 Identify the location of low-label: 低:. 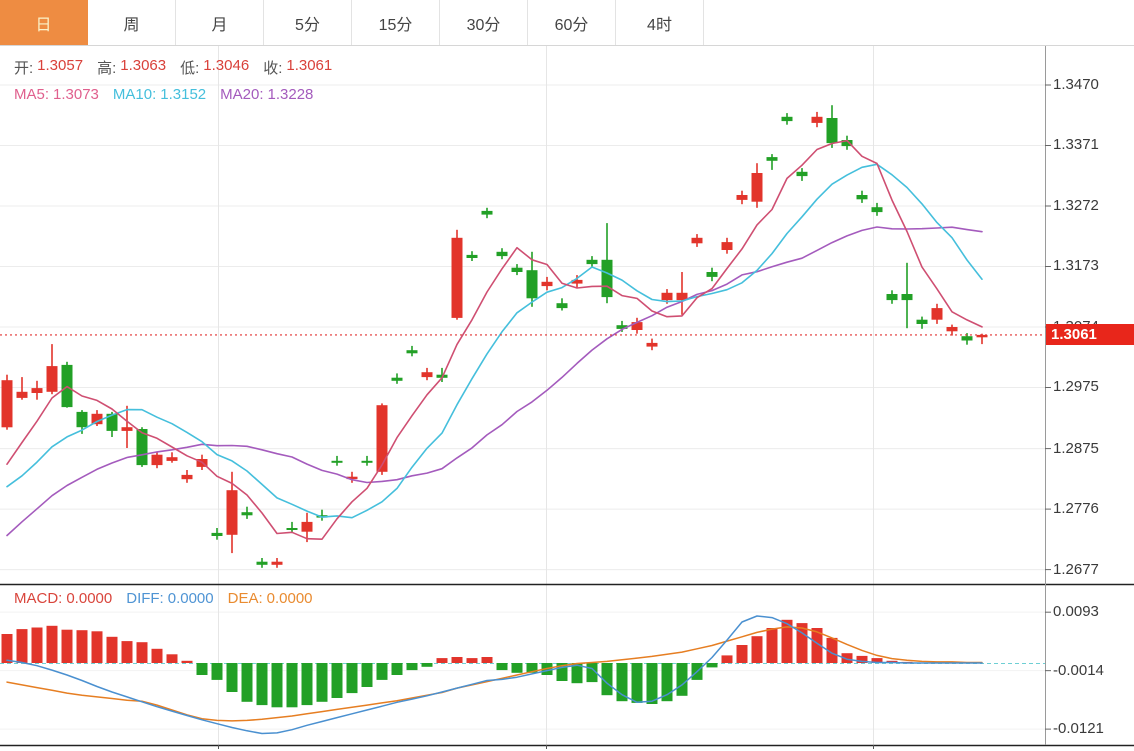
(190, 68).